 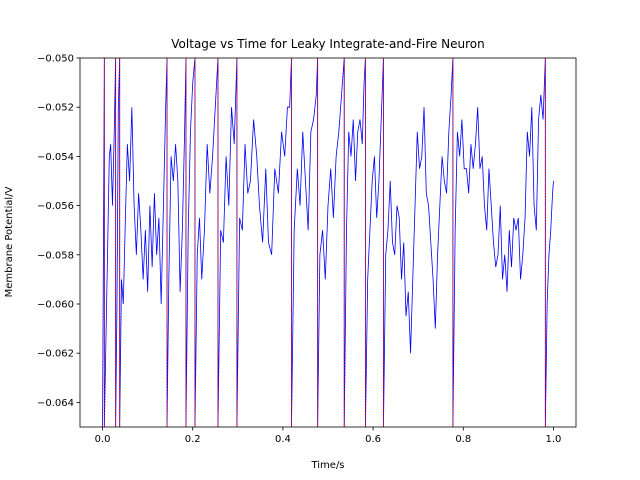 I want to click on x-tick-label: 1.0, so click(x=554, y=439).